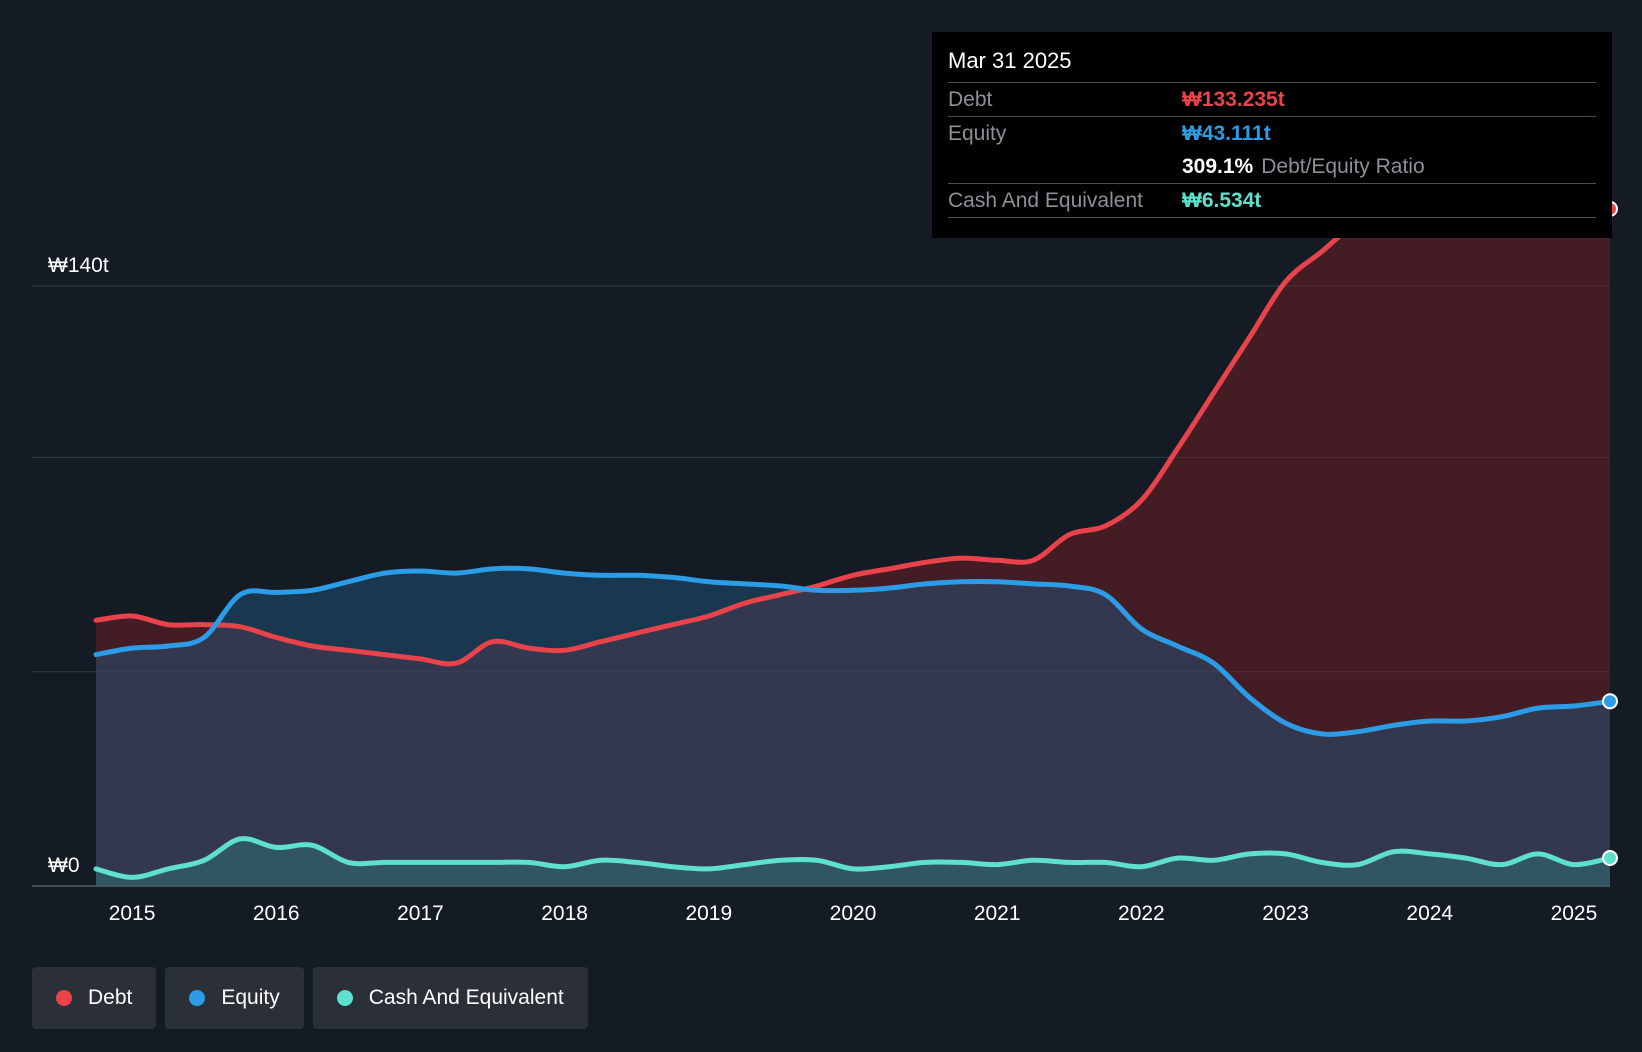  Describe the element at coordinates (78, 265) in the screenshot. I see `y-tick-label: ₩140t` at that location.